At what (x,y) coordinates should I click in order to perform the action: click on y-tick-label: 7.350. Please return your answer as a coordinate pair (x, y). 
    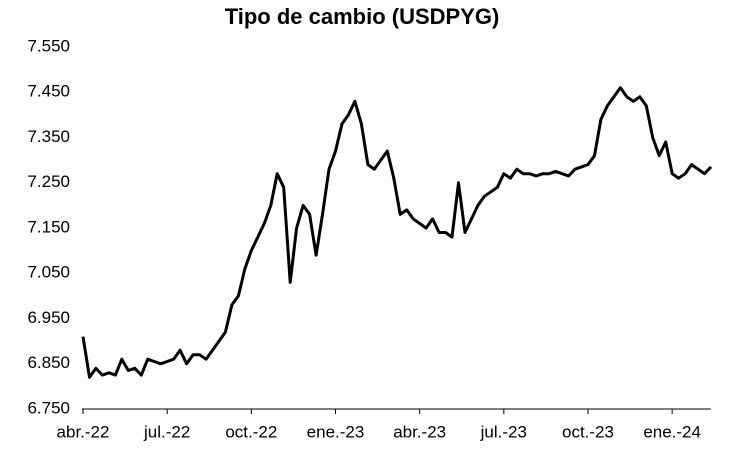
    Looking at the image, I should click on (48, 136).